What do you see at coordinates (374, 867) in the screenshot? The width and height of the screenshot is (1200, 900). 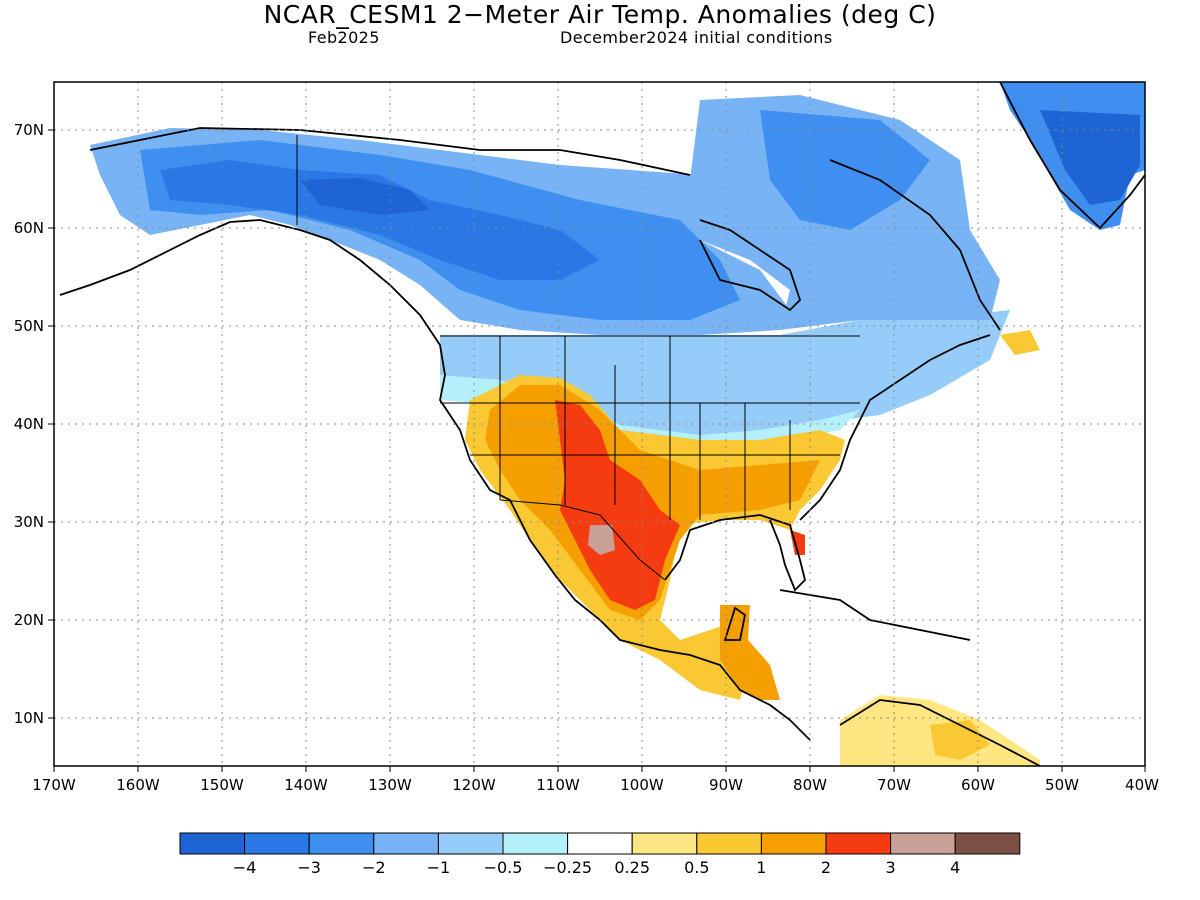 I see `colorbar-label: −2` at bounding box center [374, 867].